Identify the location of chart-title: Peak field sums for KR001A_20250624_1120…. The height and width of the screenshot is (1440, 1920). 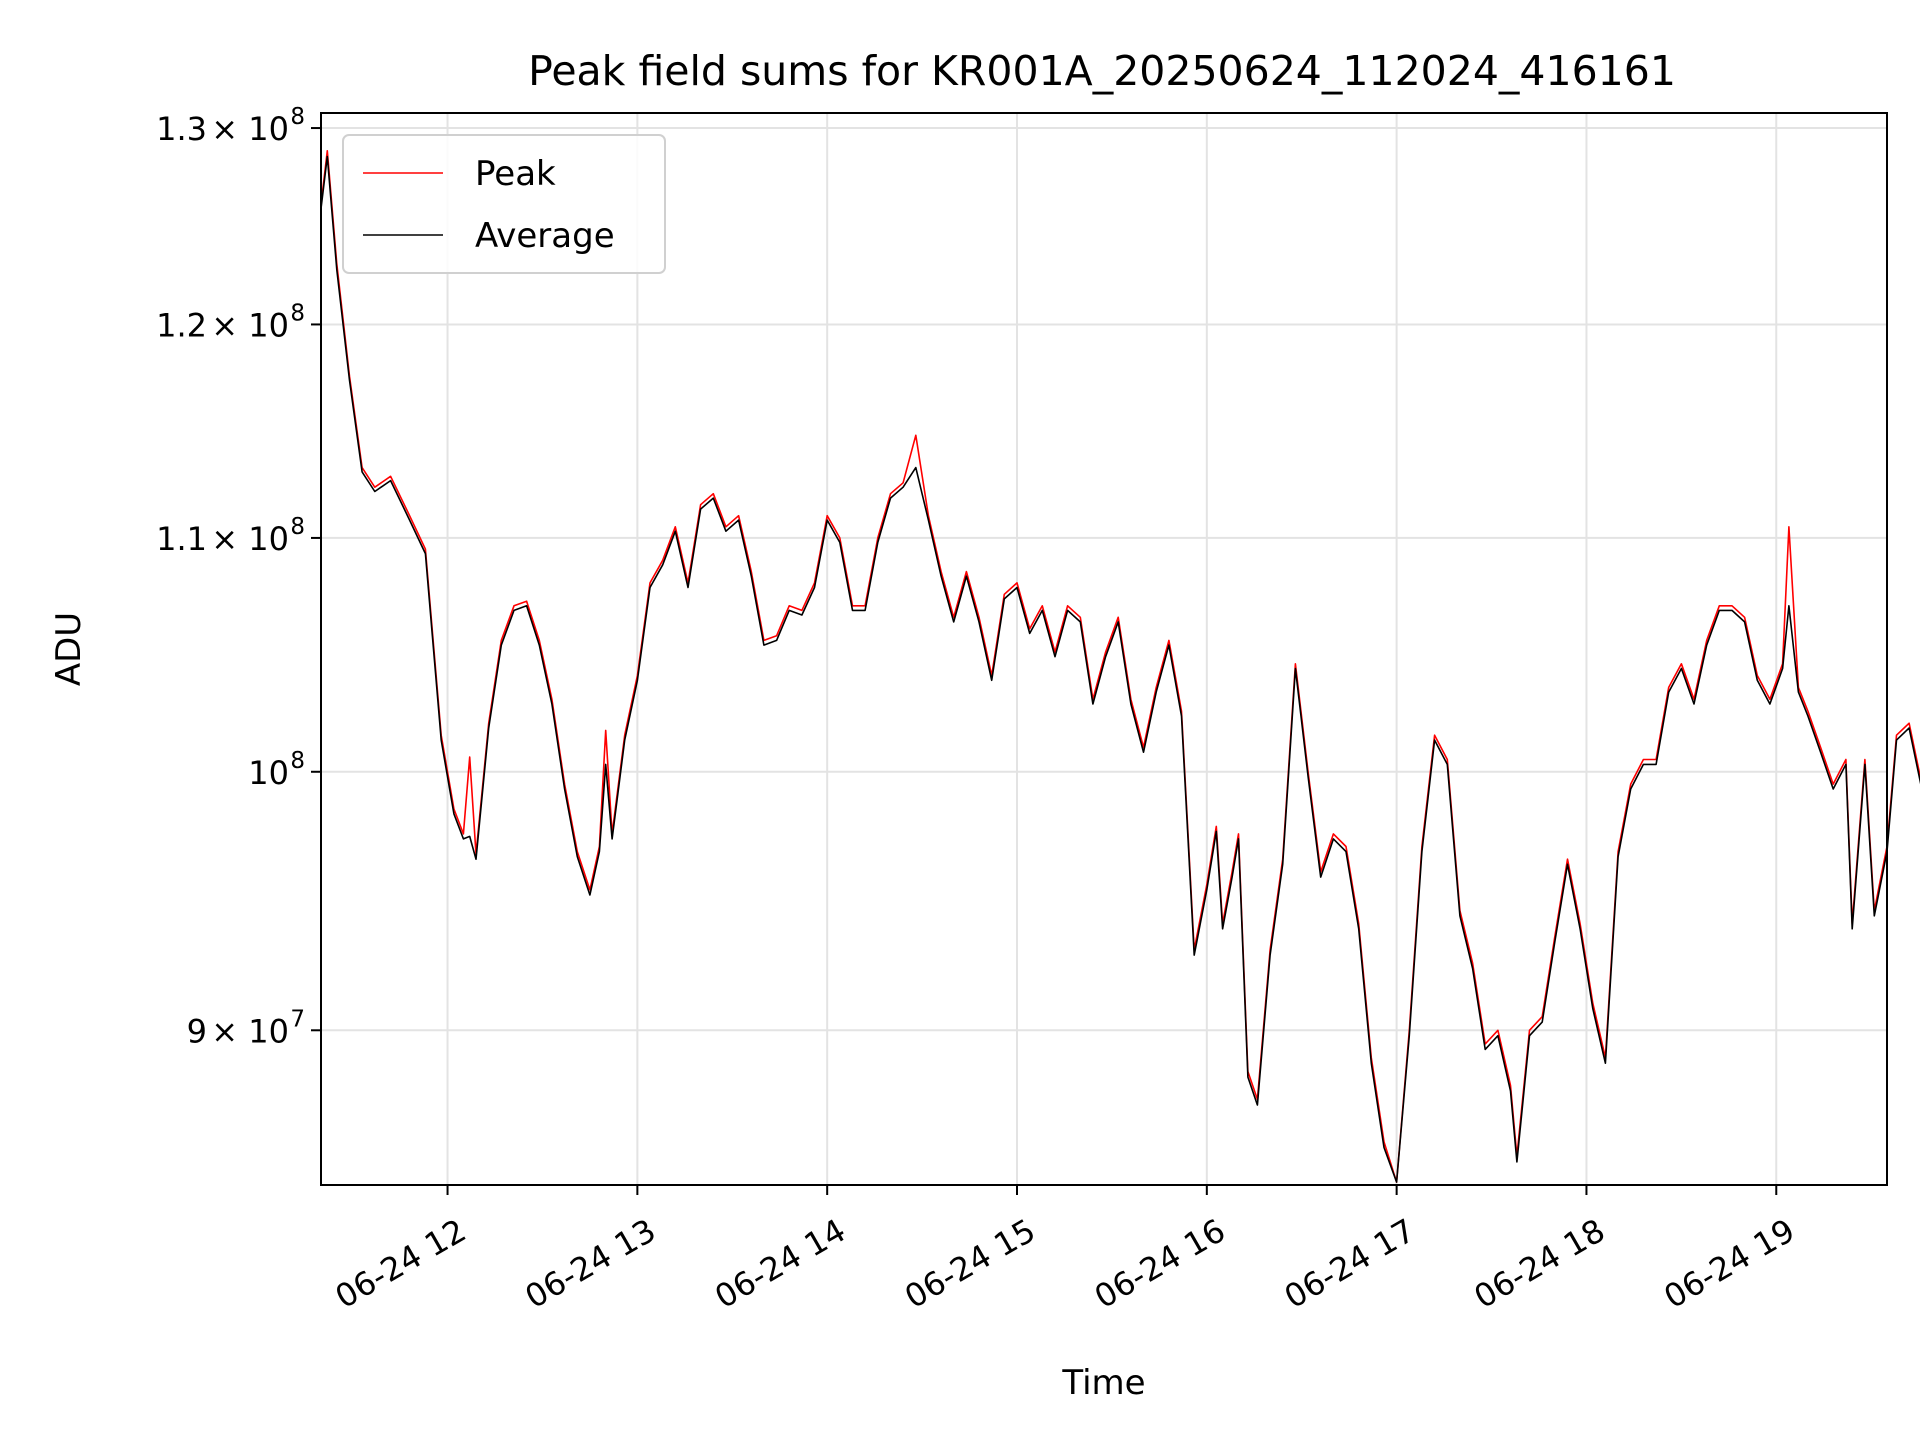
(1102, 71).